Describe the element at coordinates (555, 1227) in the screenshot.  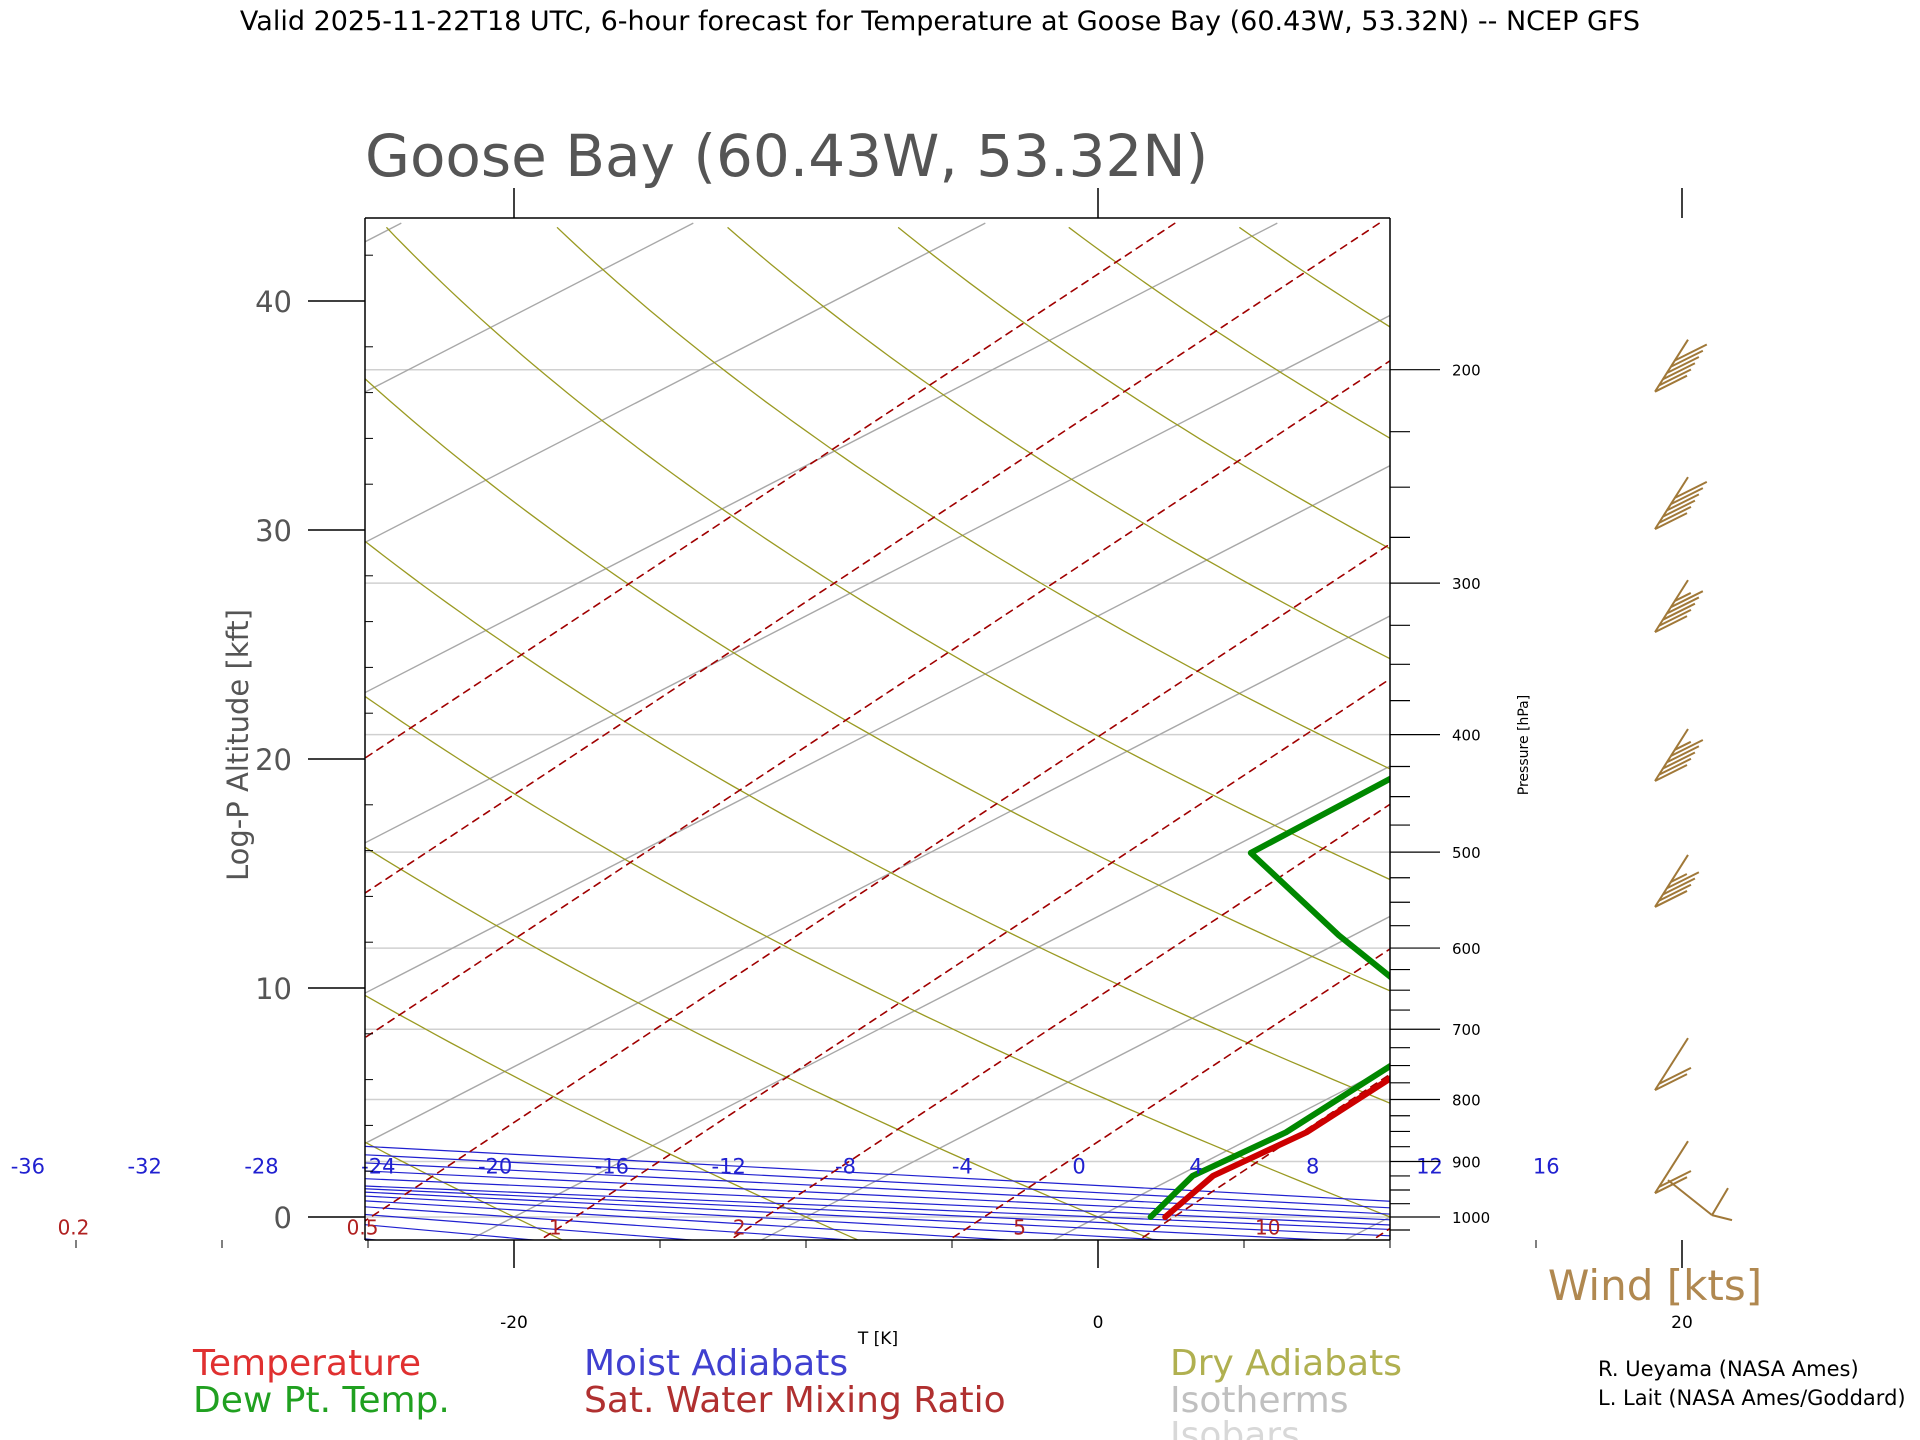
I see `mixing-ratio-label: 1` at that location.